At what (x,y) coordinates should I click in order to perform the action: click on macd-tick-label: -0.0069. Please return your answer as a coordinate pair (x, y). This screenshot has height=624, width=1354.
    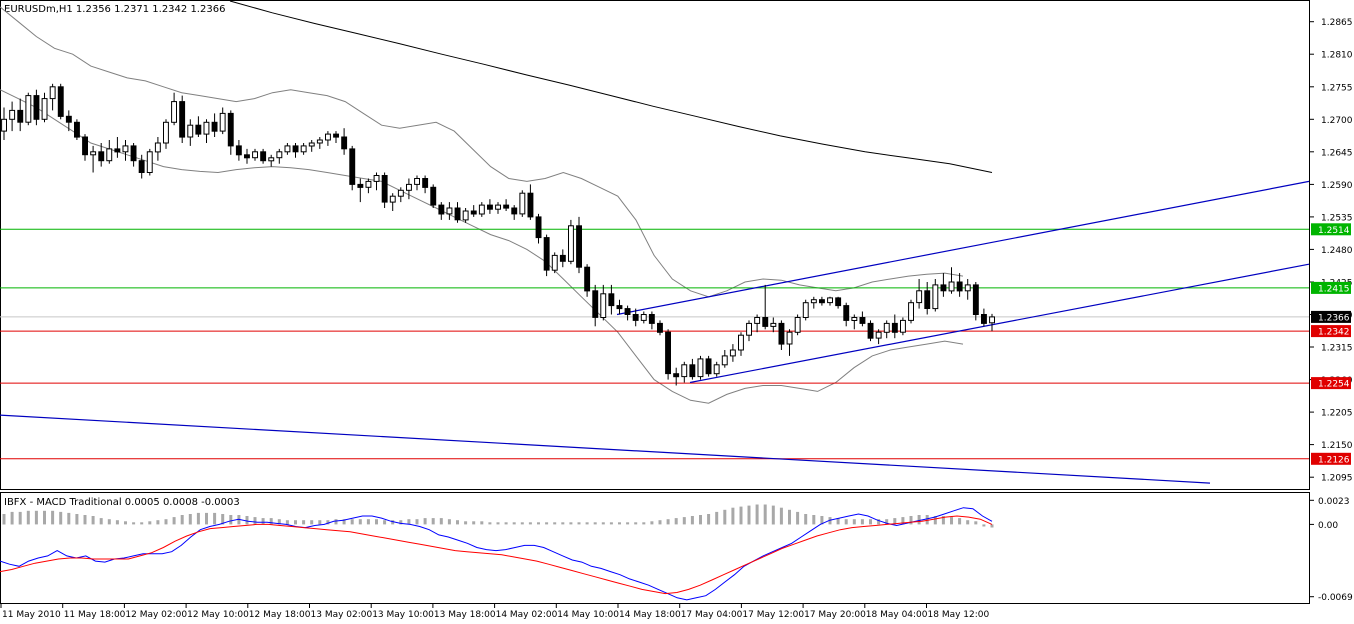
    Looking at the image, I should click on (1335, 598).